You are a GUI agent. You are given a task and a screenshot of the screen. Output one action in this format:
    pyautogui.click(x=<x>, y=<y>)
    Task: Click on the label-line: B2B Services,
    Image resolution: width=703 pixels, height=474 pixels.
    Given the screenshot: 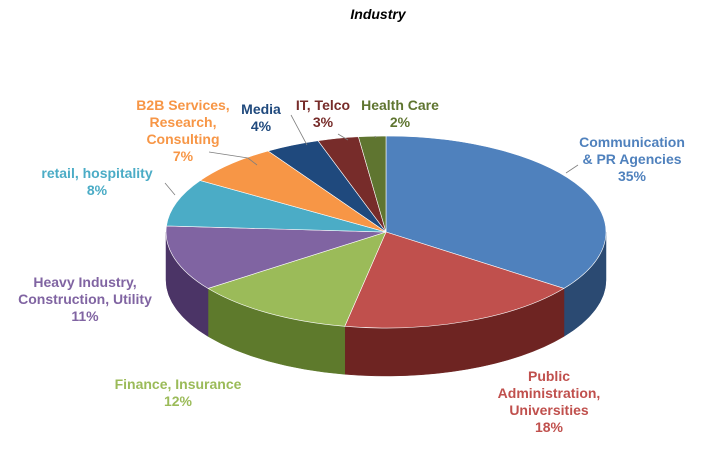 What is the action you would take?
    pyautogui.click(x=182, y=105)
    